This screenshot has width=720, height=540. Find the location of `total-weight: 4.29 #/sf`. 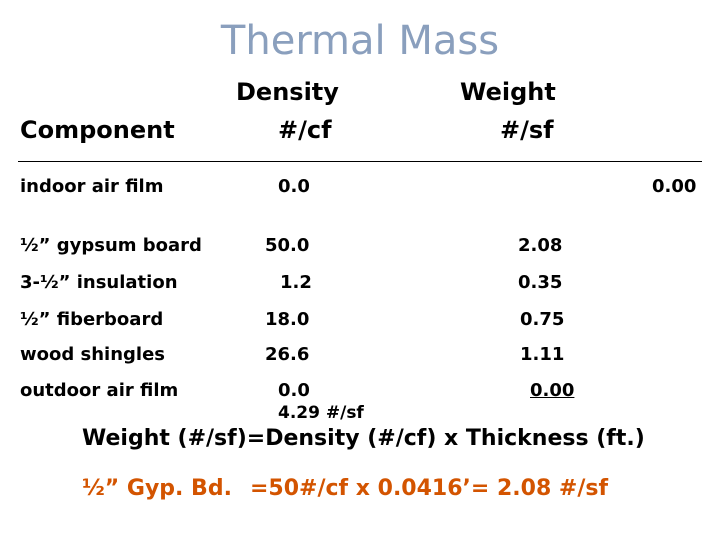

total-weight: 4.29 #/sf is located at coordinates (321, 413).